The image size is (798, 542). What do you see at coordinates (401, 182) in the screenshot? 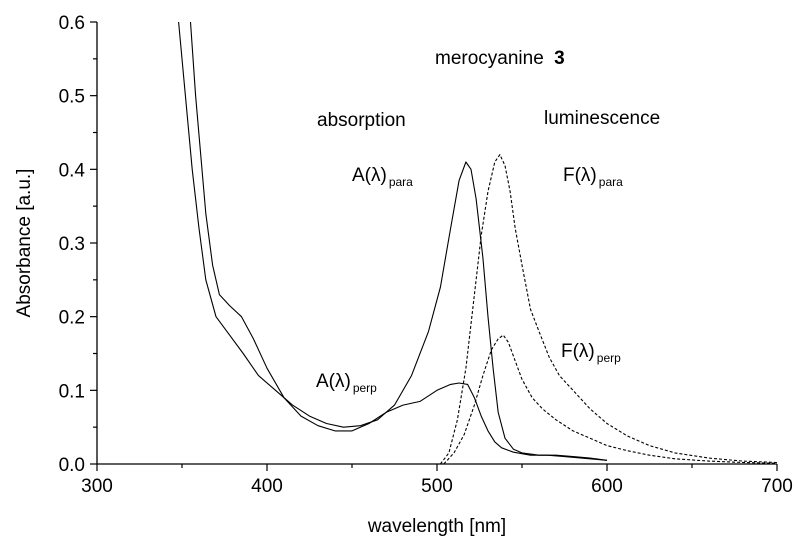
I see `a-para-label-sub: para` at bounding box center [401, 182].